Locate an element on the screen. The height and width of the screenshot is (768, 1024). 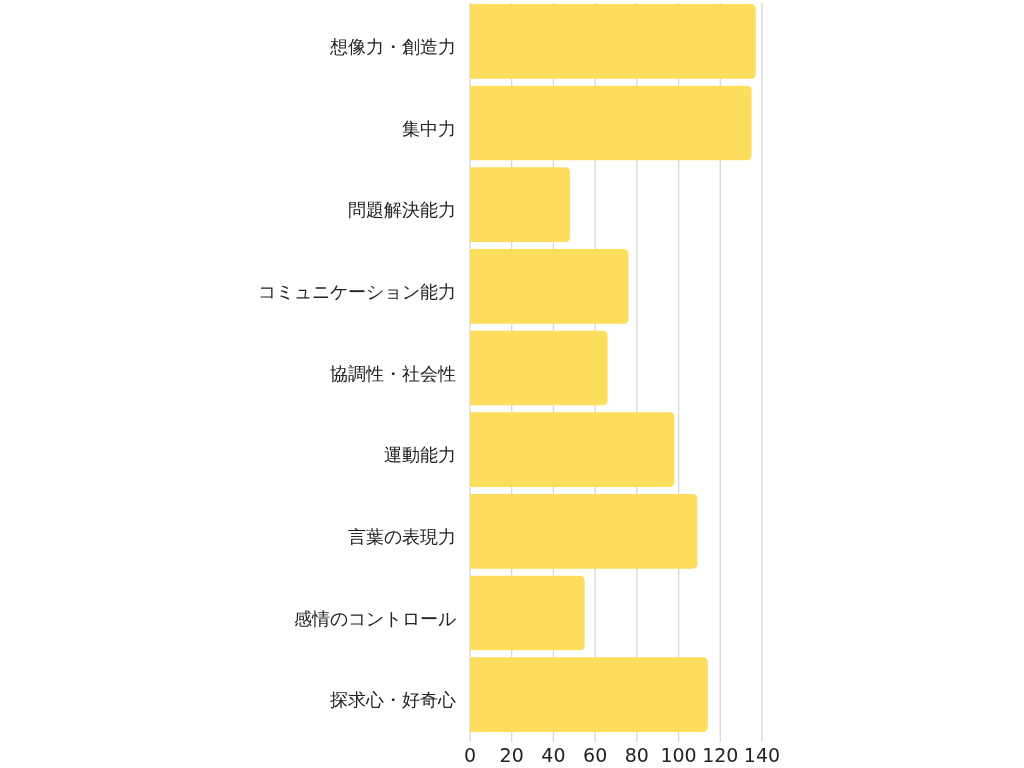
x-tick-label: 100 is located at coordinates (678, 755).